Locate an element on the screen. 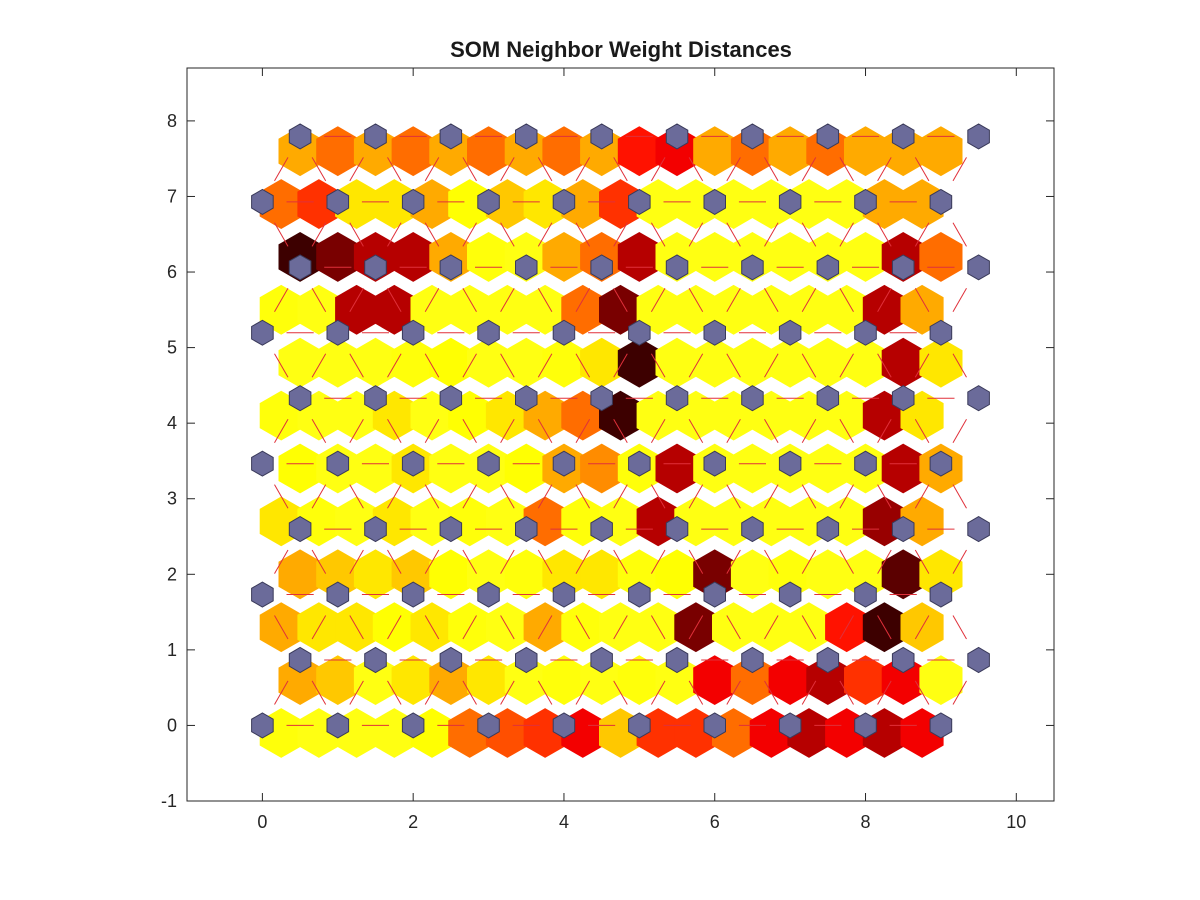 This screenshot has width=1200, height=900. y-tick-label: 0 is located at coordinates (172, 725).